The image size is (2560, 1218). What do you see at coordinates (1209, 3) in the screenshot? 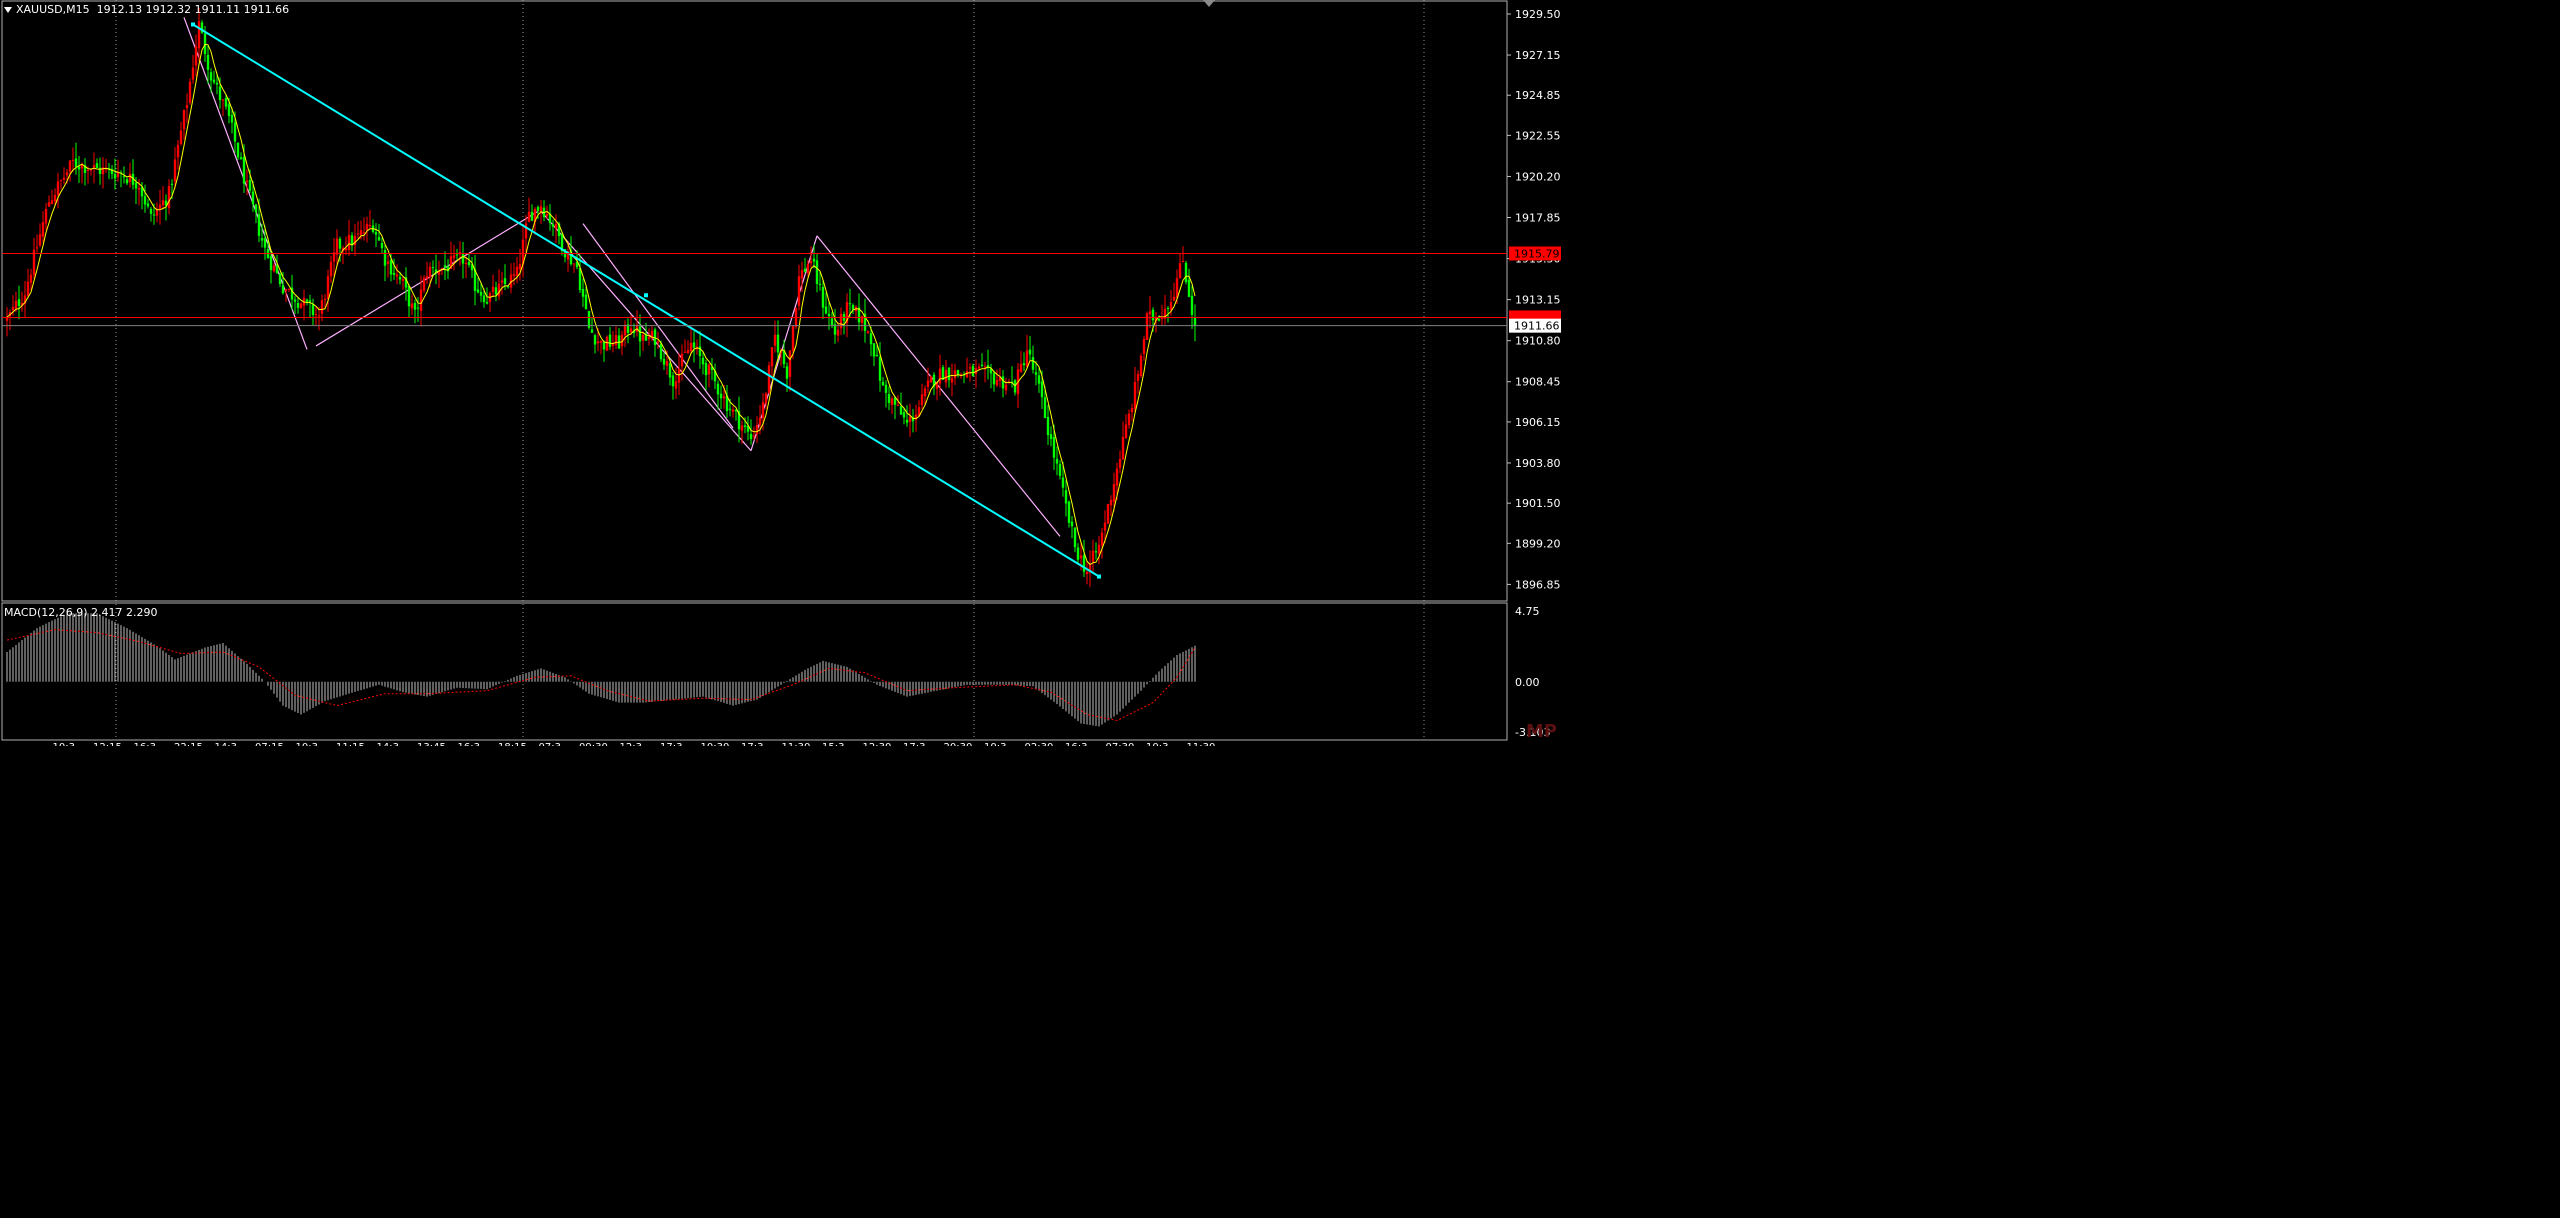
I see `chart-shift-marker-icon` at bounding box center [1209, 3].